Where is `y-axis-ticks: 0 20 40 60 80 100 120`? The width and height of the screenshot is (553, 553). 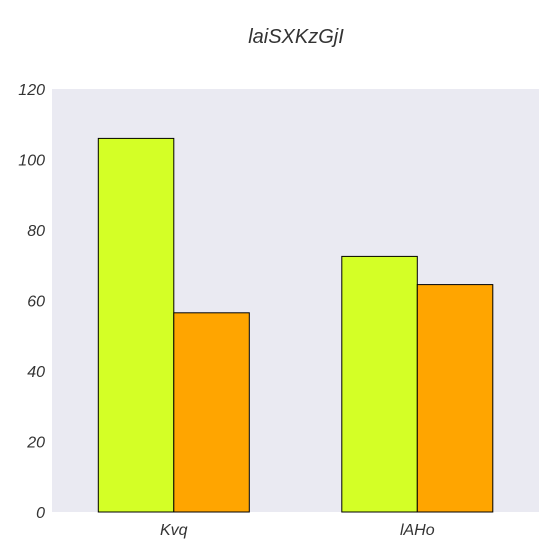
y-axis-ticks: 0 20 40 60 80 100 120 is located at coordinates (31, 302).